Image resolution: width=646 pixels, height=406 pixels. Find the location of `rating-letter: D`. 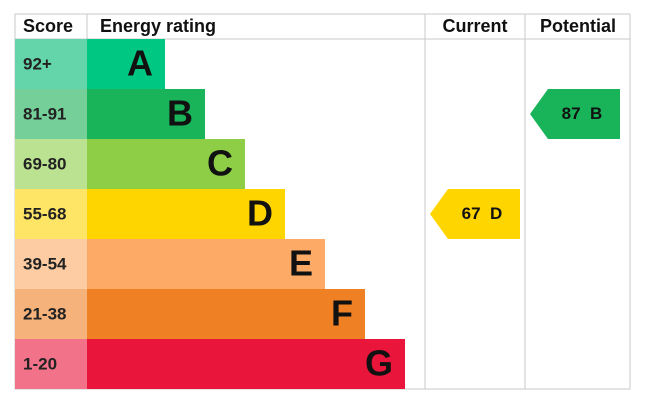

rating-letter: D is located at coordinates (260, 213).